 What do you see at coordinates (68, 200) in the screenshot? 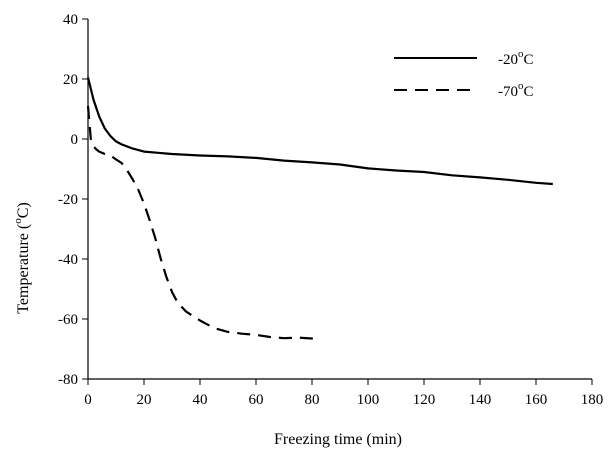
I see `y-tick-label: -20` at bounding box center [68, 200].